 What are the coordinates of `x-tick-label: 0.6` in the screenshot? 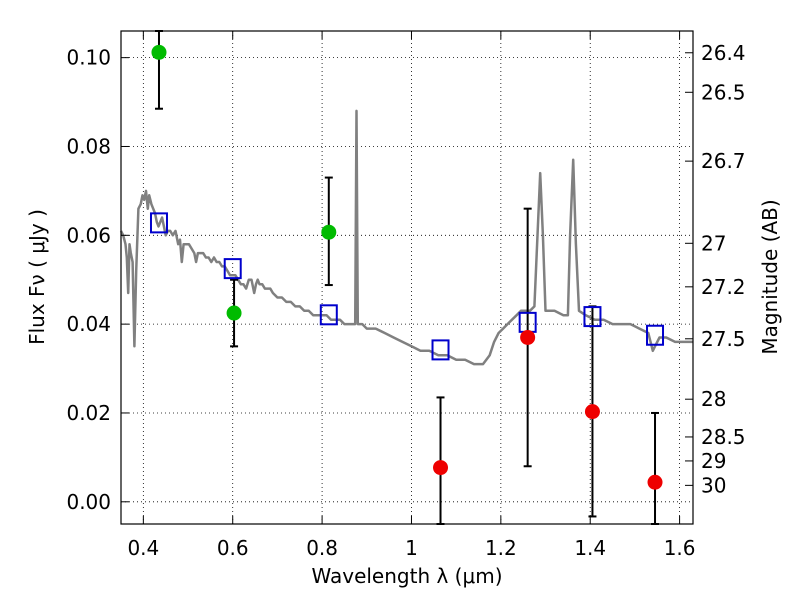 It's located at (233, 548).